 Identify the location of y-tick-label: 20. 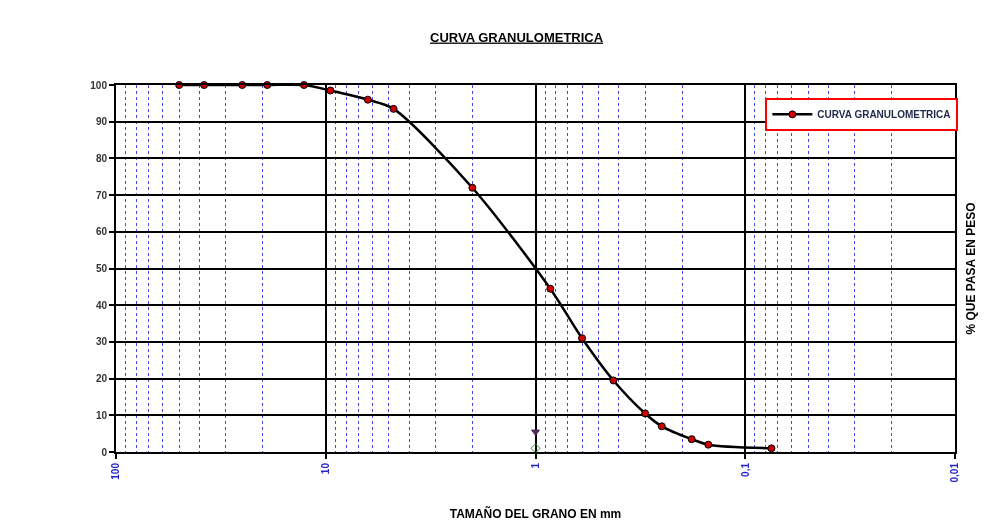
(101, 379).